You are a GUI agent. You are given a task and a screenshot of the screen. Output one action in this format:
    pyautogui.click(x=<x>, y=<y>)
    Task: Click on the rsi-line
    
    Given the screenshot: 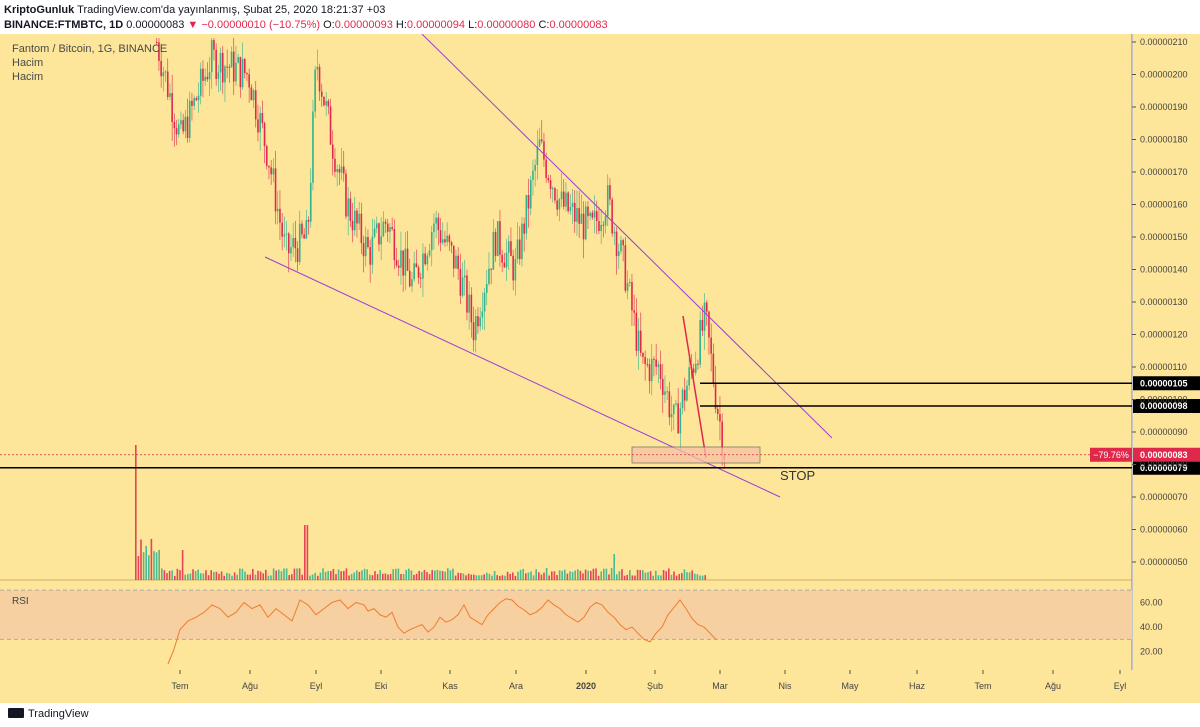 What is the action you would take?
    pyautogui.click(x=442, y=631)
    